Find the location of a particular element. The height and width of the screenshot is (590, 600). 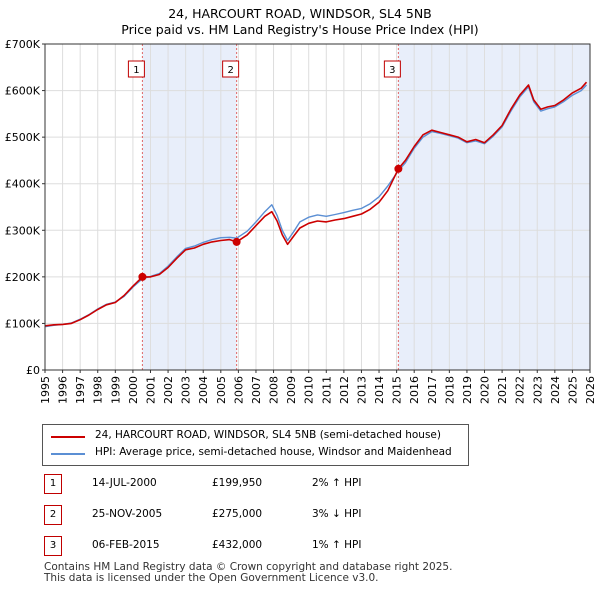

x-tick-label: 2005 is located at coordinates (221, 390).